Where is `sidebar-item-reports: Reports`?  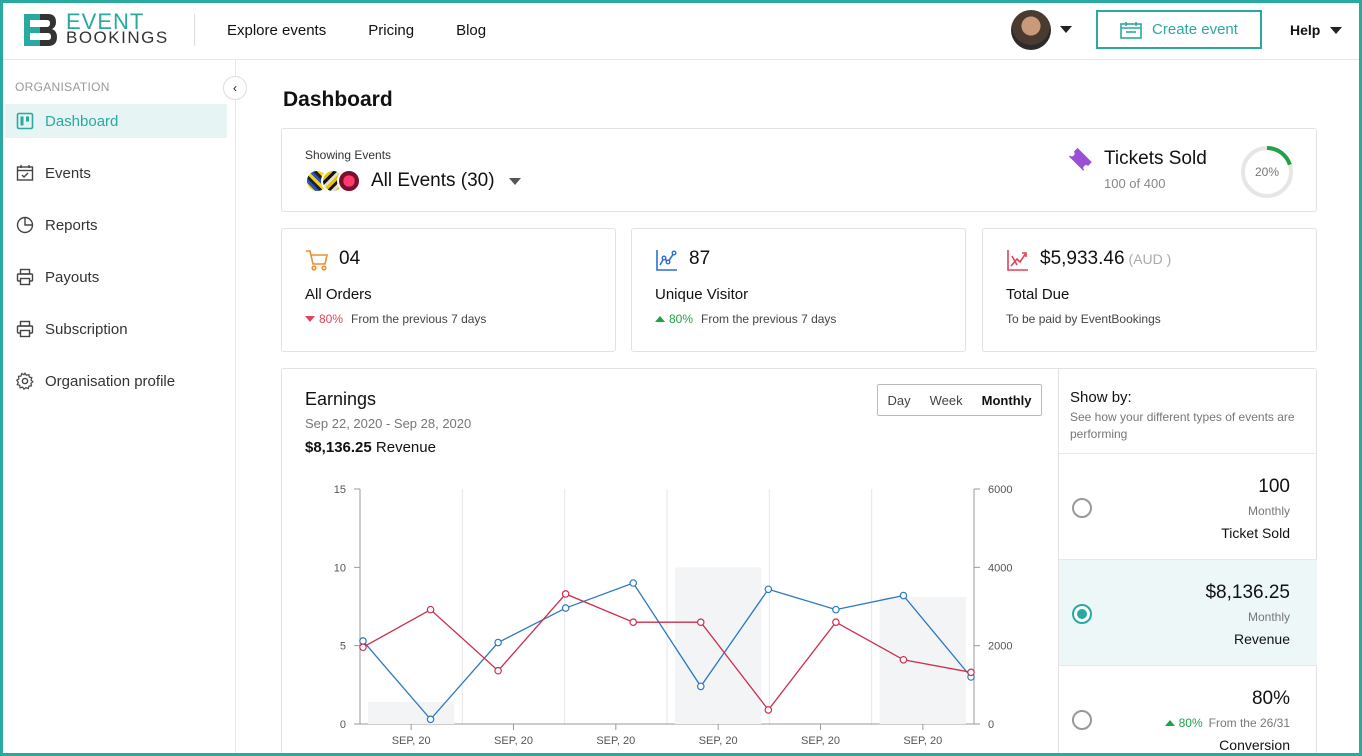 sidebar-item-reports: Reports is located at coordinates (116, 225).